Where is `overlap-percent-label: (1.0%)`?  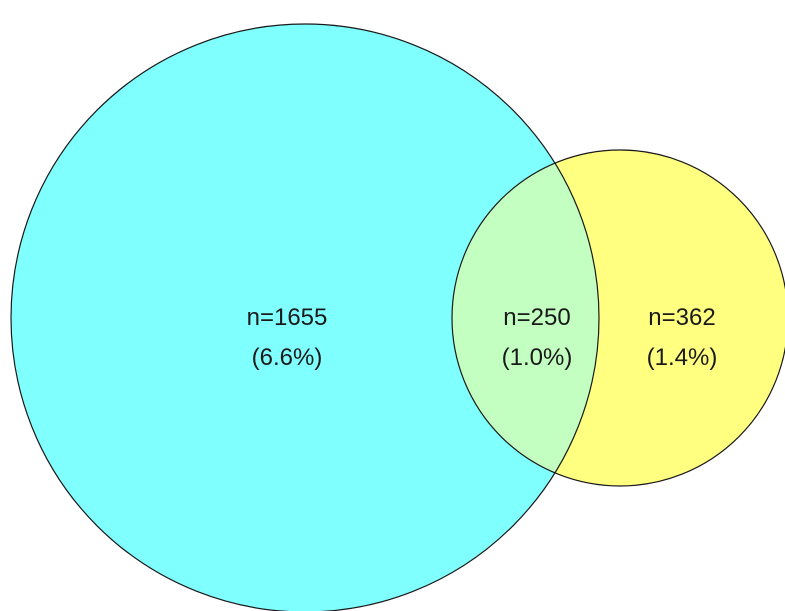
overlap-percent-label: (1.0%) is located at coordinates (537, 357).